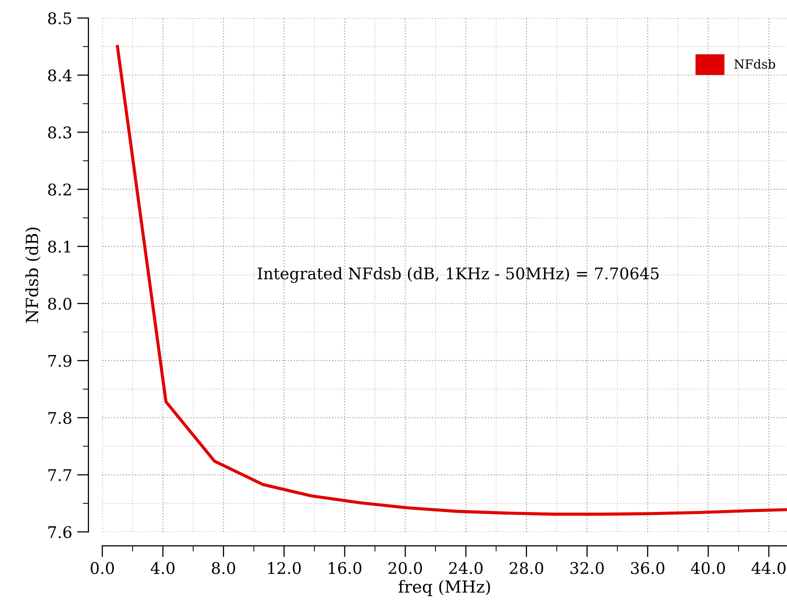  What do you see at coordinates (224, 568) in the screenshot?
I see `x-tick-label: 8.0` at bounding box center [224, 568].